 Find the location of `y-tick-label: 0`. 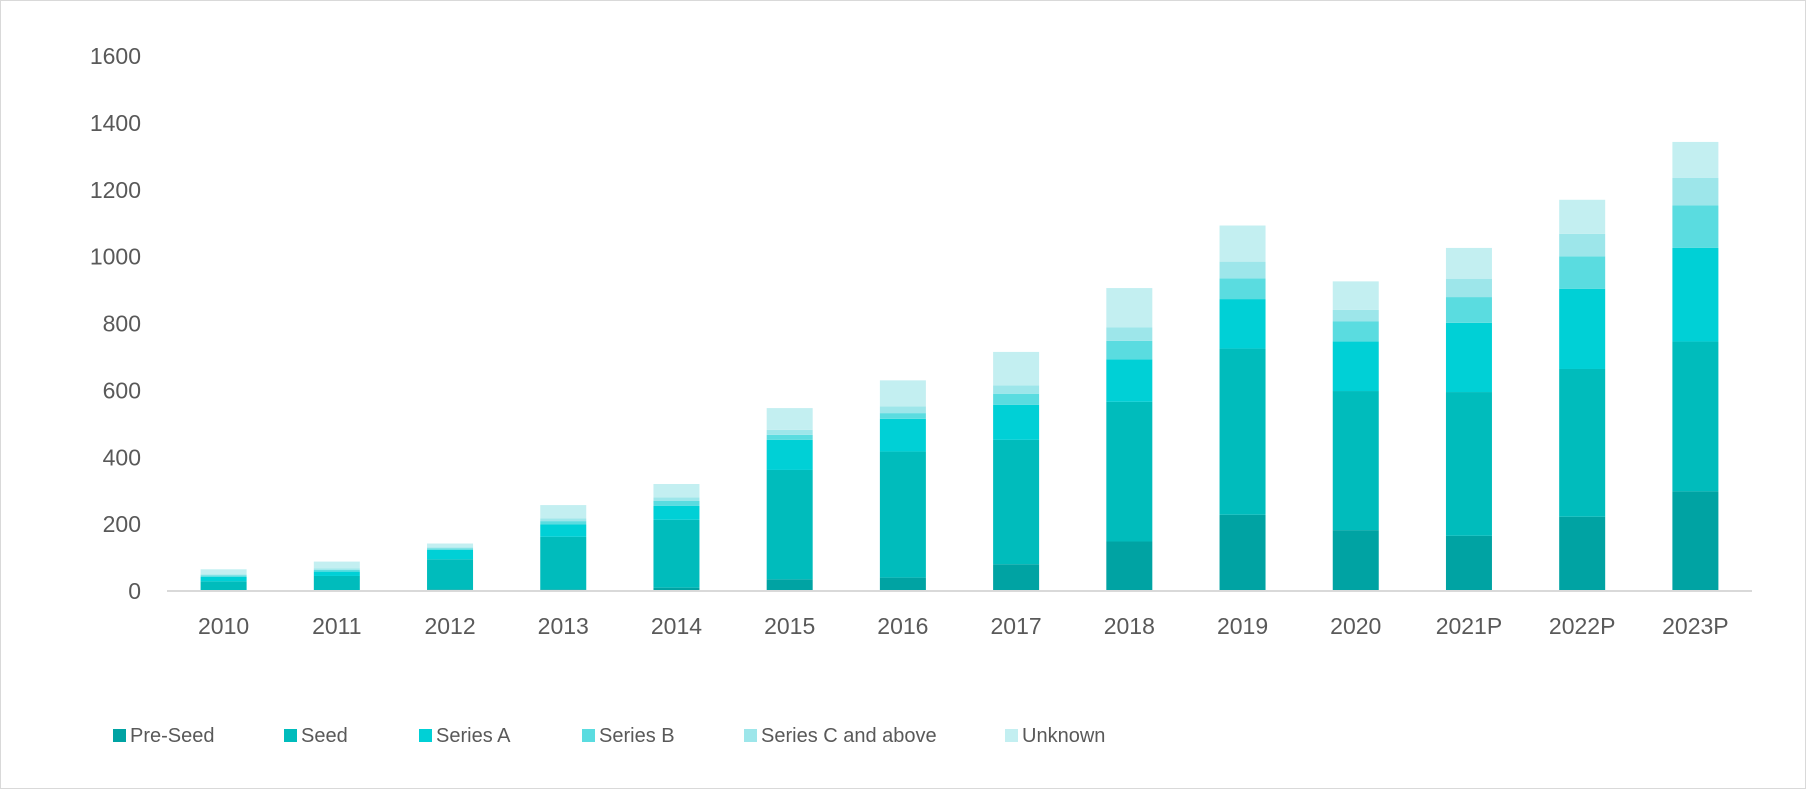

y-tick-label: 0 is located at coordinates (134, 591).